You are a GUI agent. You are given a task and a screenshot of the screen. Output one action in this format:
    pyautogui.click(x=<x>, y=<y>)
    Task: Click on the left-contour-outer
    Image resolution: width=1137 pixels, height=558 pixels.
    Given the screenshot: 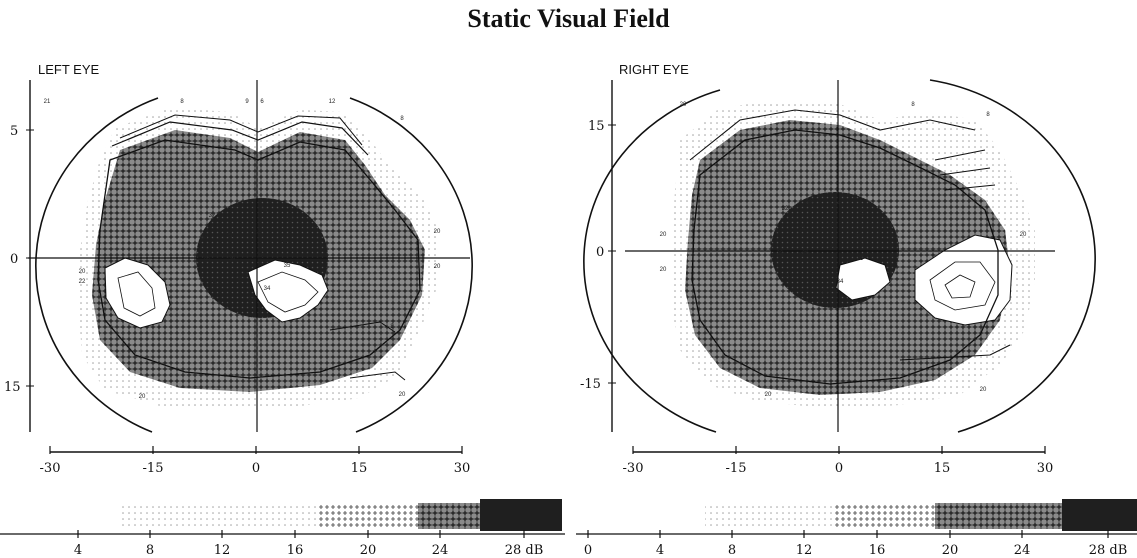 What is the action you would take?
    pyautogui.click(x=259, y=259)
    